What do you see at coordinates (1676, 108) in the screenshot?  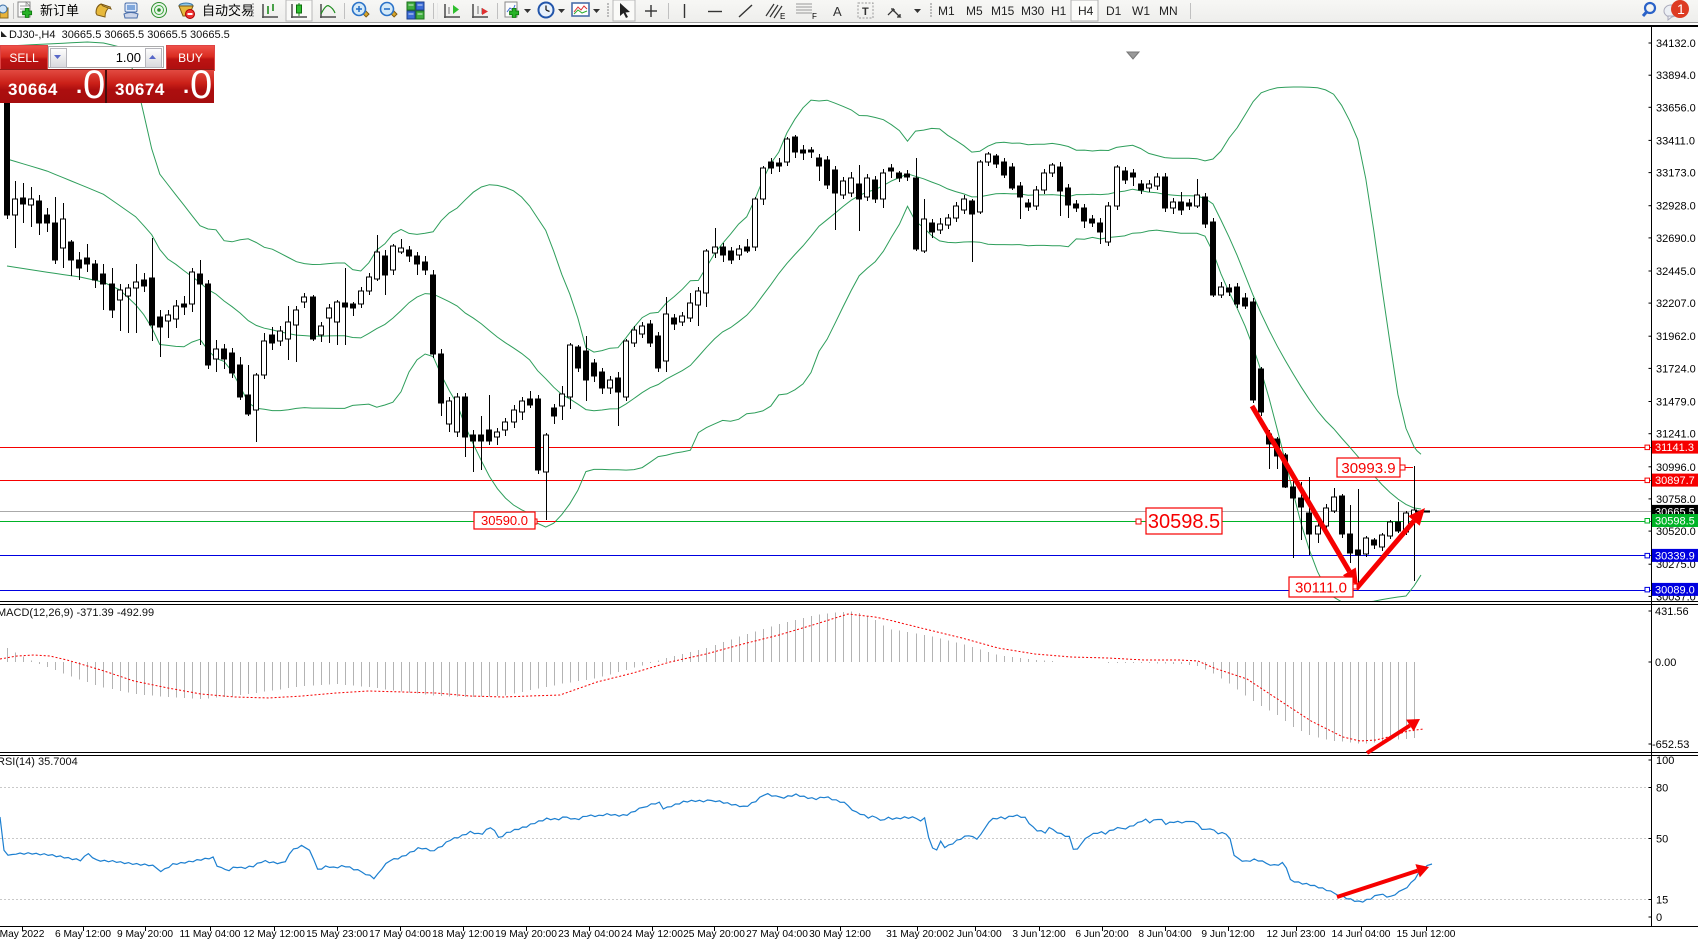 I see `svg-text: 33656.0` at bounding box center [1676, 108].